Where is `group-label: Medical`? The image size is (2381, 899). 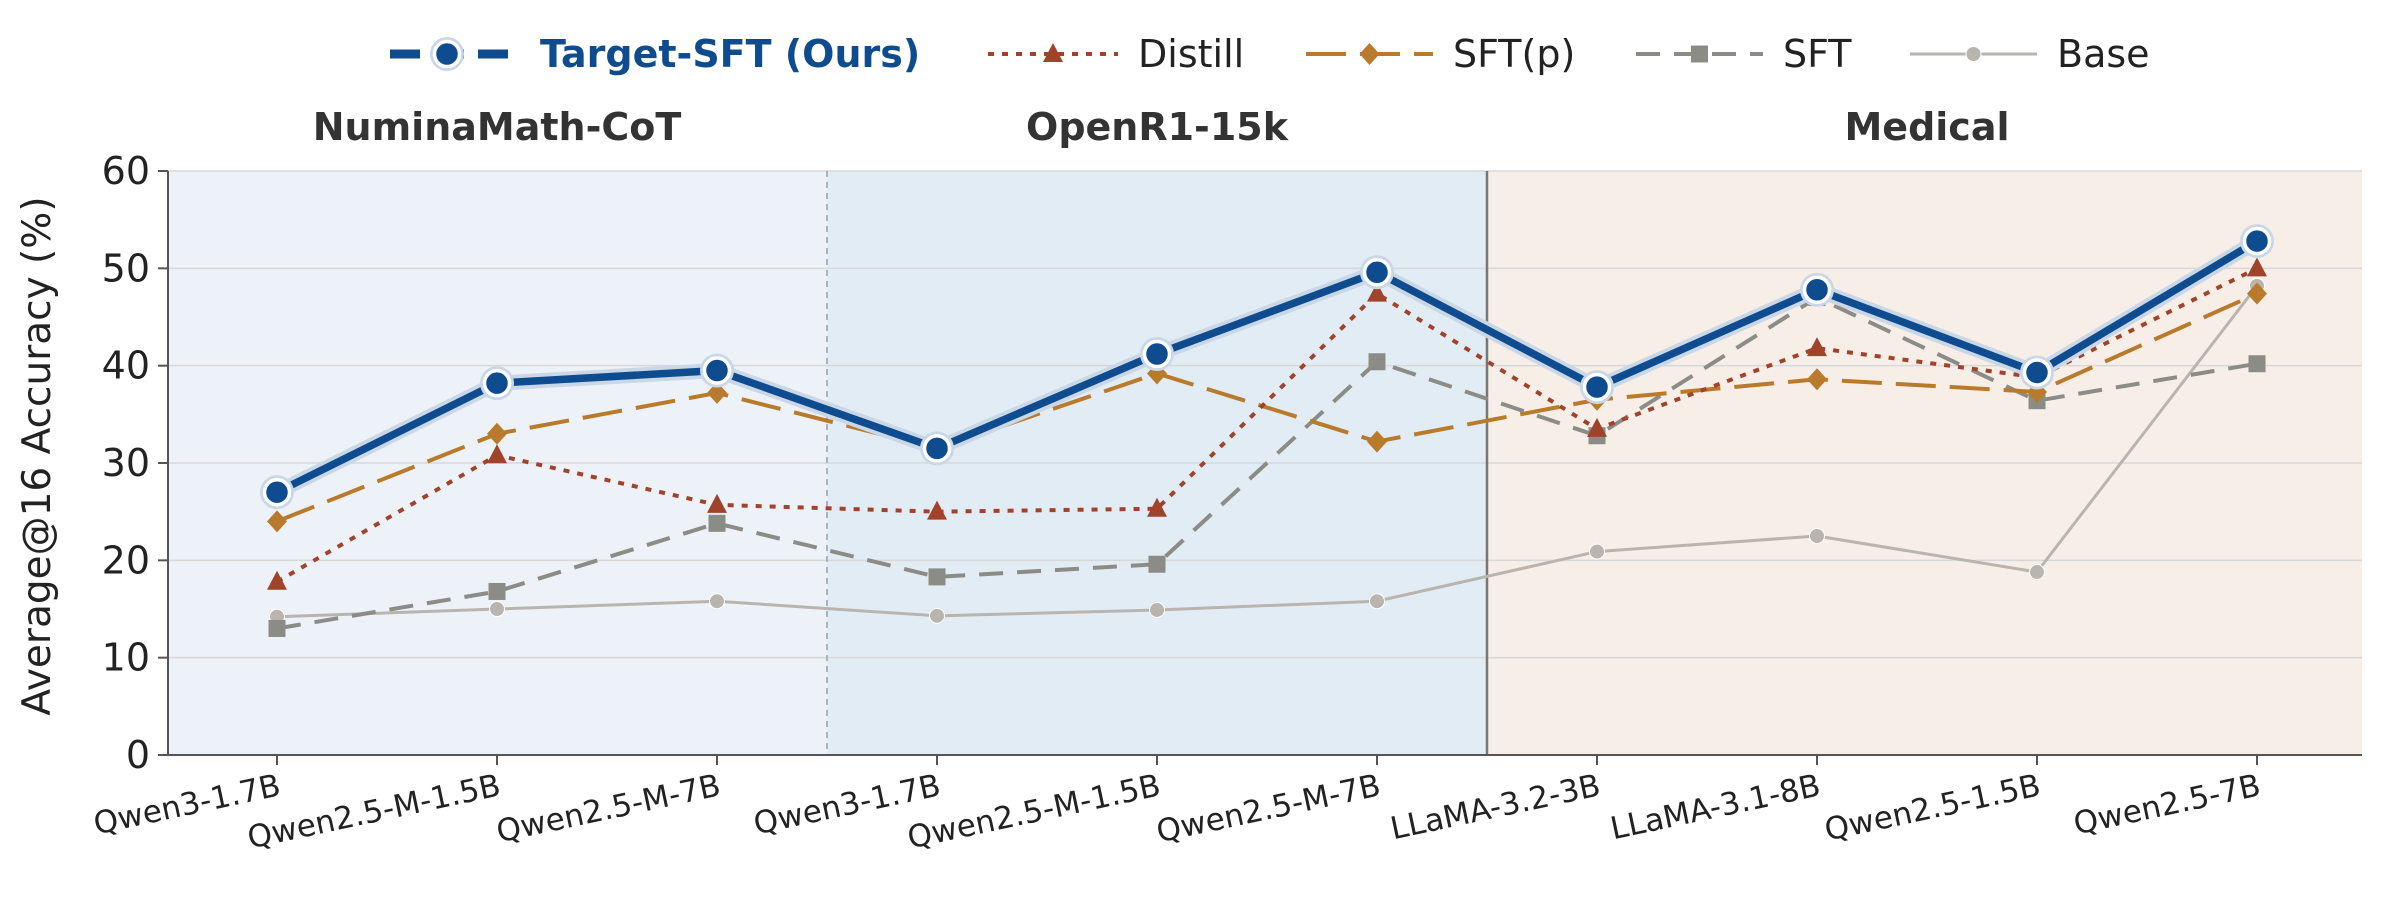 group-label: Medical is located at coordinates (1926, 127).